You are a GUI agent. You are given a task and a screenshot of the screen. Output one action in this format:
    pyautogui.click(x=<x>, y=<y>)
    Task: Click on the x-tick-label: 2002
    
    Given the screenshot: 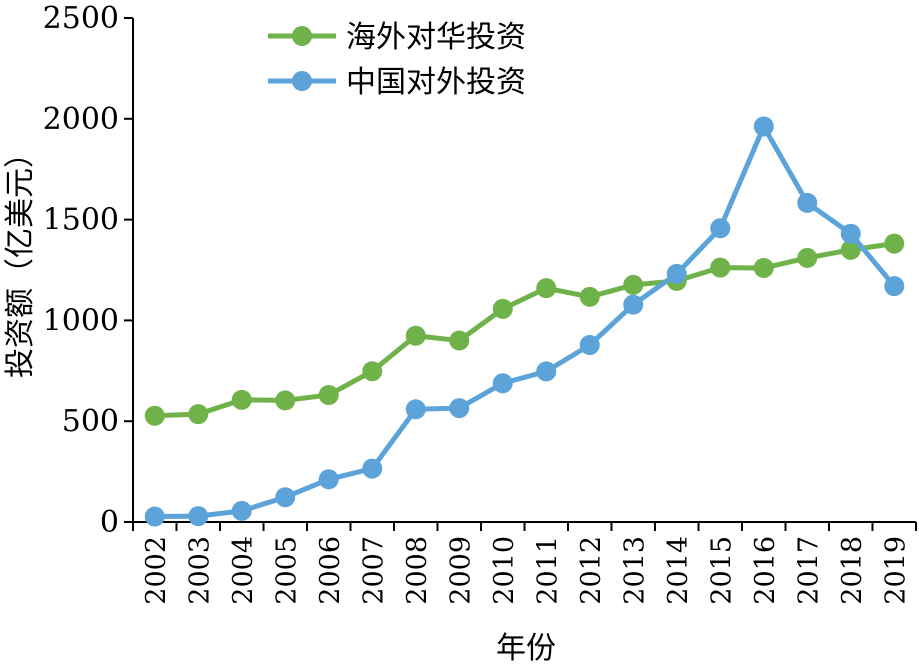 What is the action you would take?
    pyautogui.click(x=156, y=570)
    